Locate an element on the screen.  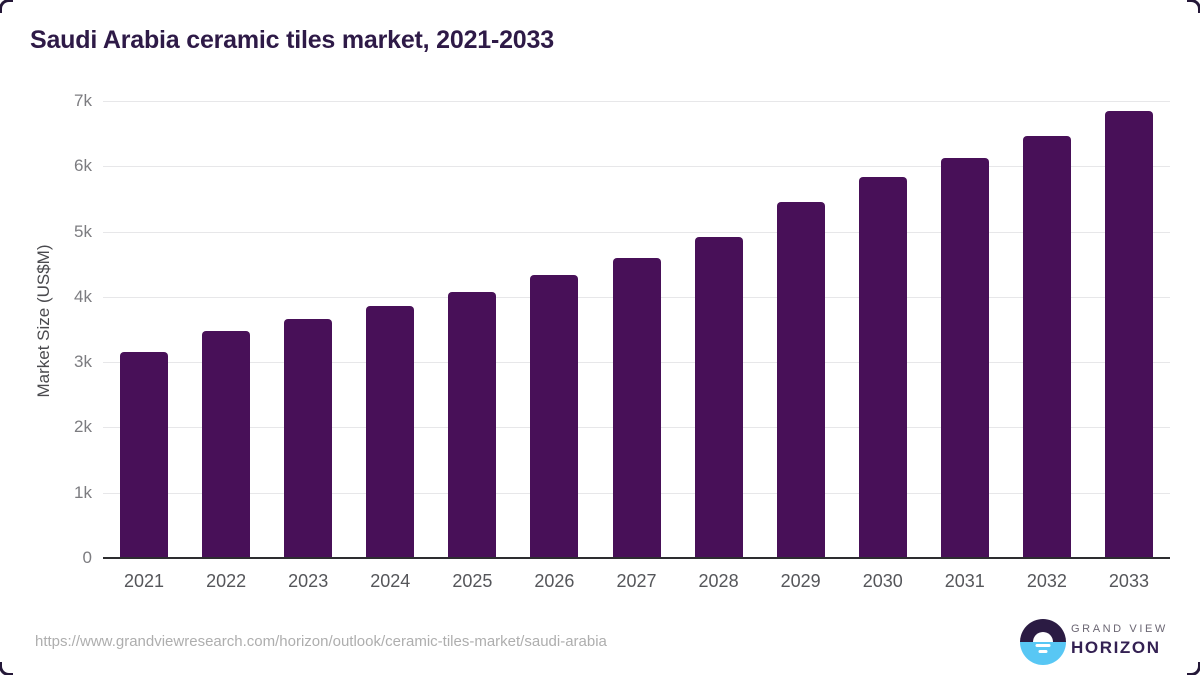
y-tick-label-5k: 5k is located at coordinates (83, 231).